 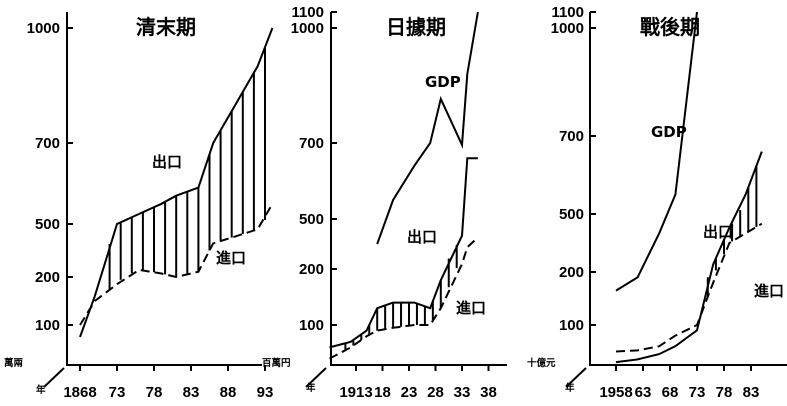 What do you see at coordinates (382, 392) in the screenshot?
I see `x-tick-label: 18` at bounding box center [382, 392].